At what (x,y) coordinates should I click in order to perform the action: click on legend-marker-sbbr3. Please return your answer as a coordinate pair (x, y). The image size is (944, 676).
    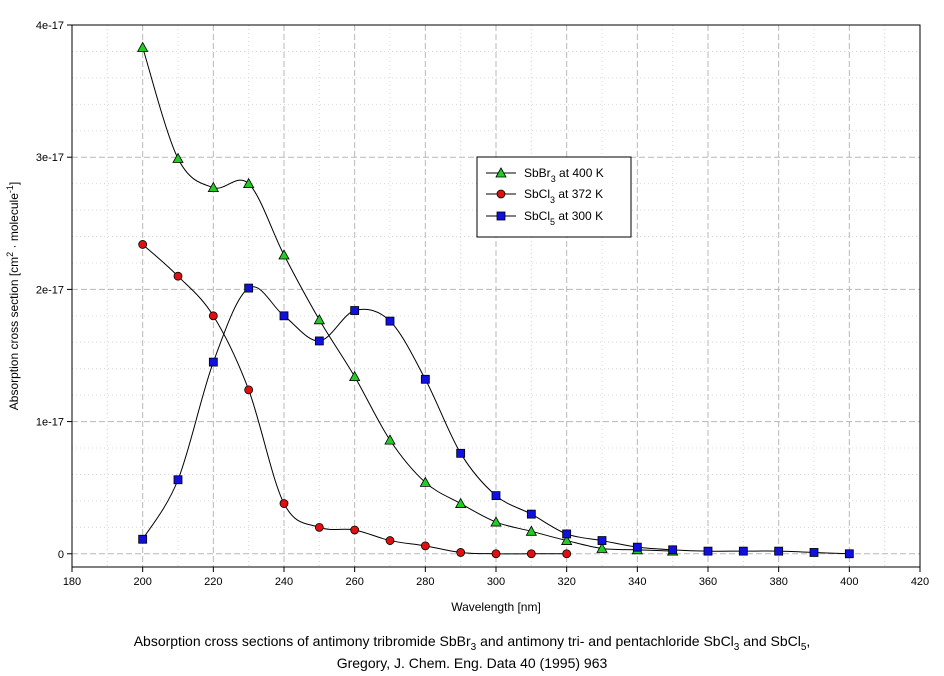
    Looking at the image, I should click on (501, 172).